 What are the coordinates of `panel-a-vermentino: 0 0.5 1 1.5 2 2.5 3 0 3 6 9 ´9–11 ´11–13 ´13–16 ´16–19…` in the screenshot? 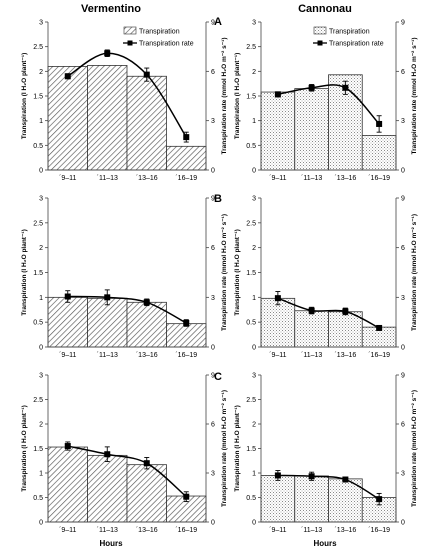 It's located at (124, 101).